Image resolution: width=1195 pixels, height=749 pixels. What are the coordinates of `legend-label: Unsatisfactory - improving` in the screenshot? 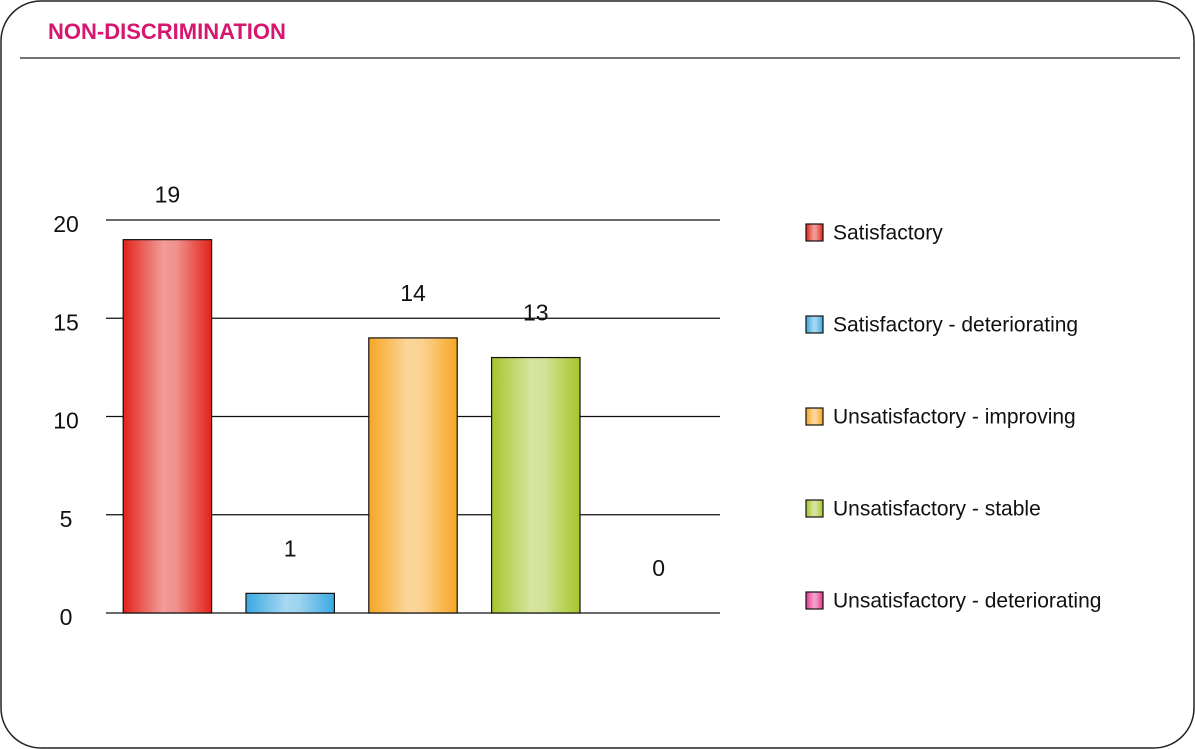 It's located at (954, 417).